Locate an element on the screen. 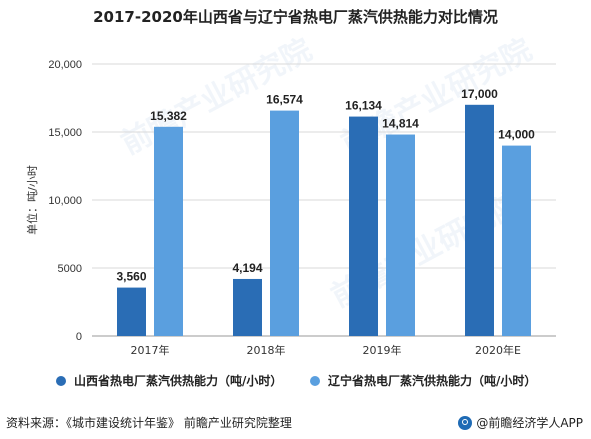  brand: @前瞻经济学人APP is located at coordinates (520, 422).